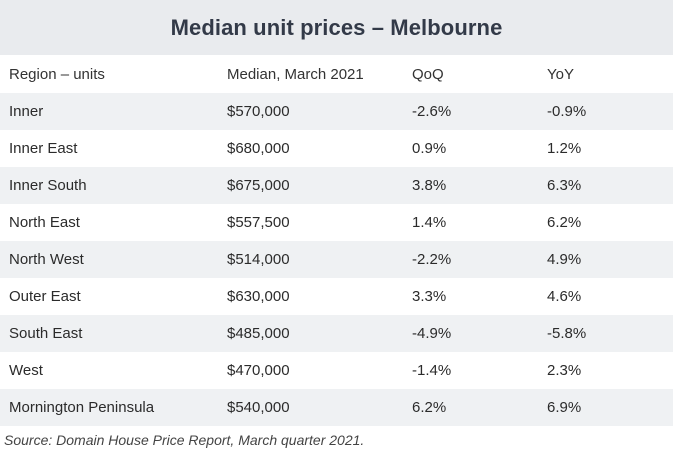 Image resolution: width=673 pixels, height=460 pixels. What do you see at coordinates (310, 74) in the screenshot?
I see `column-header-median: Median, March 2021` at bounding box center [310, 74].